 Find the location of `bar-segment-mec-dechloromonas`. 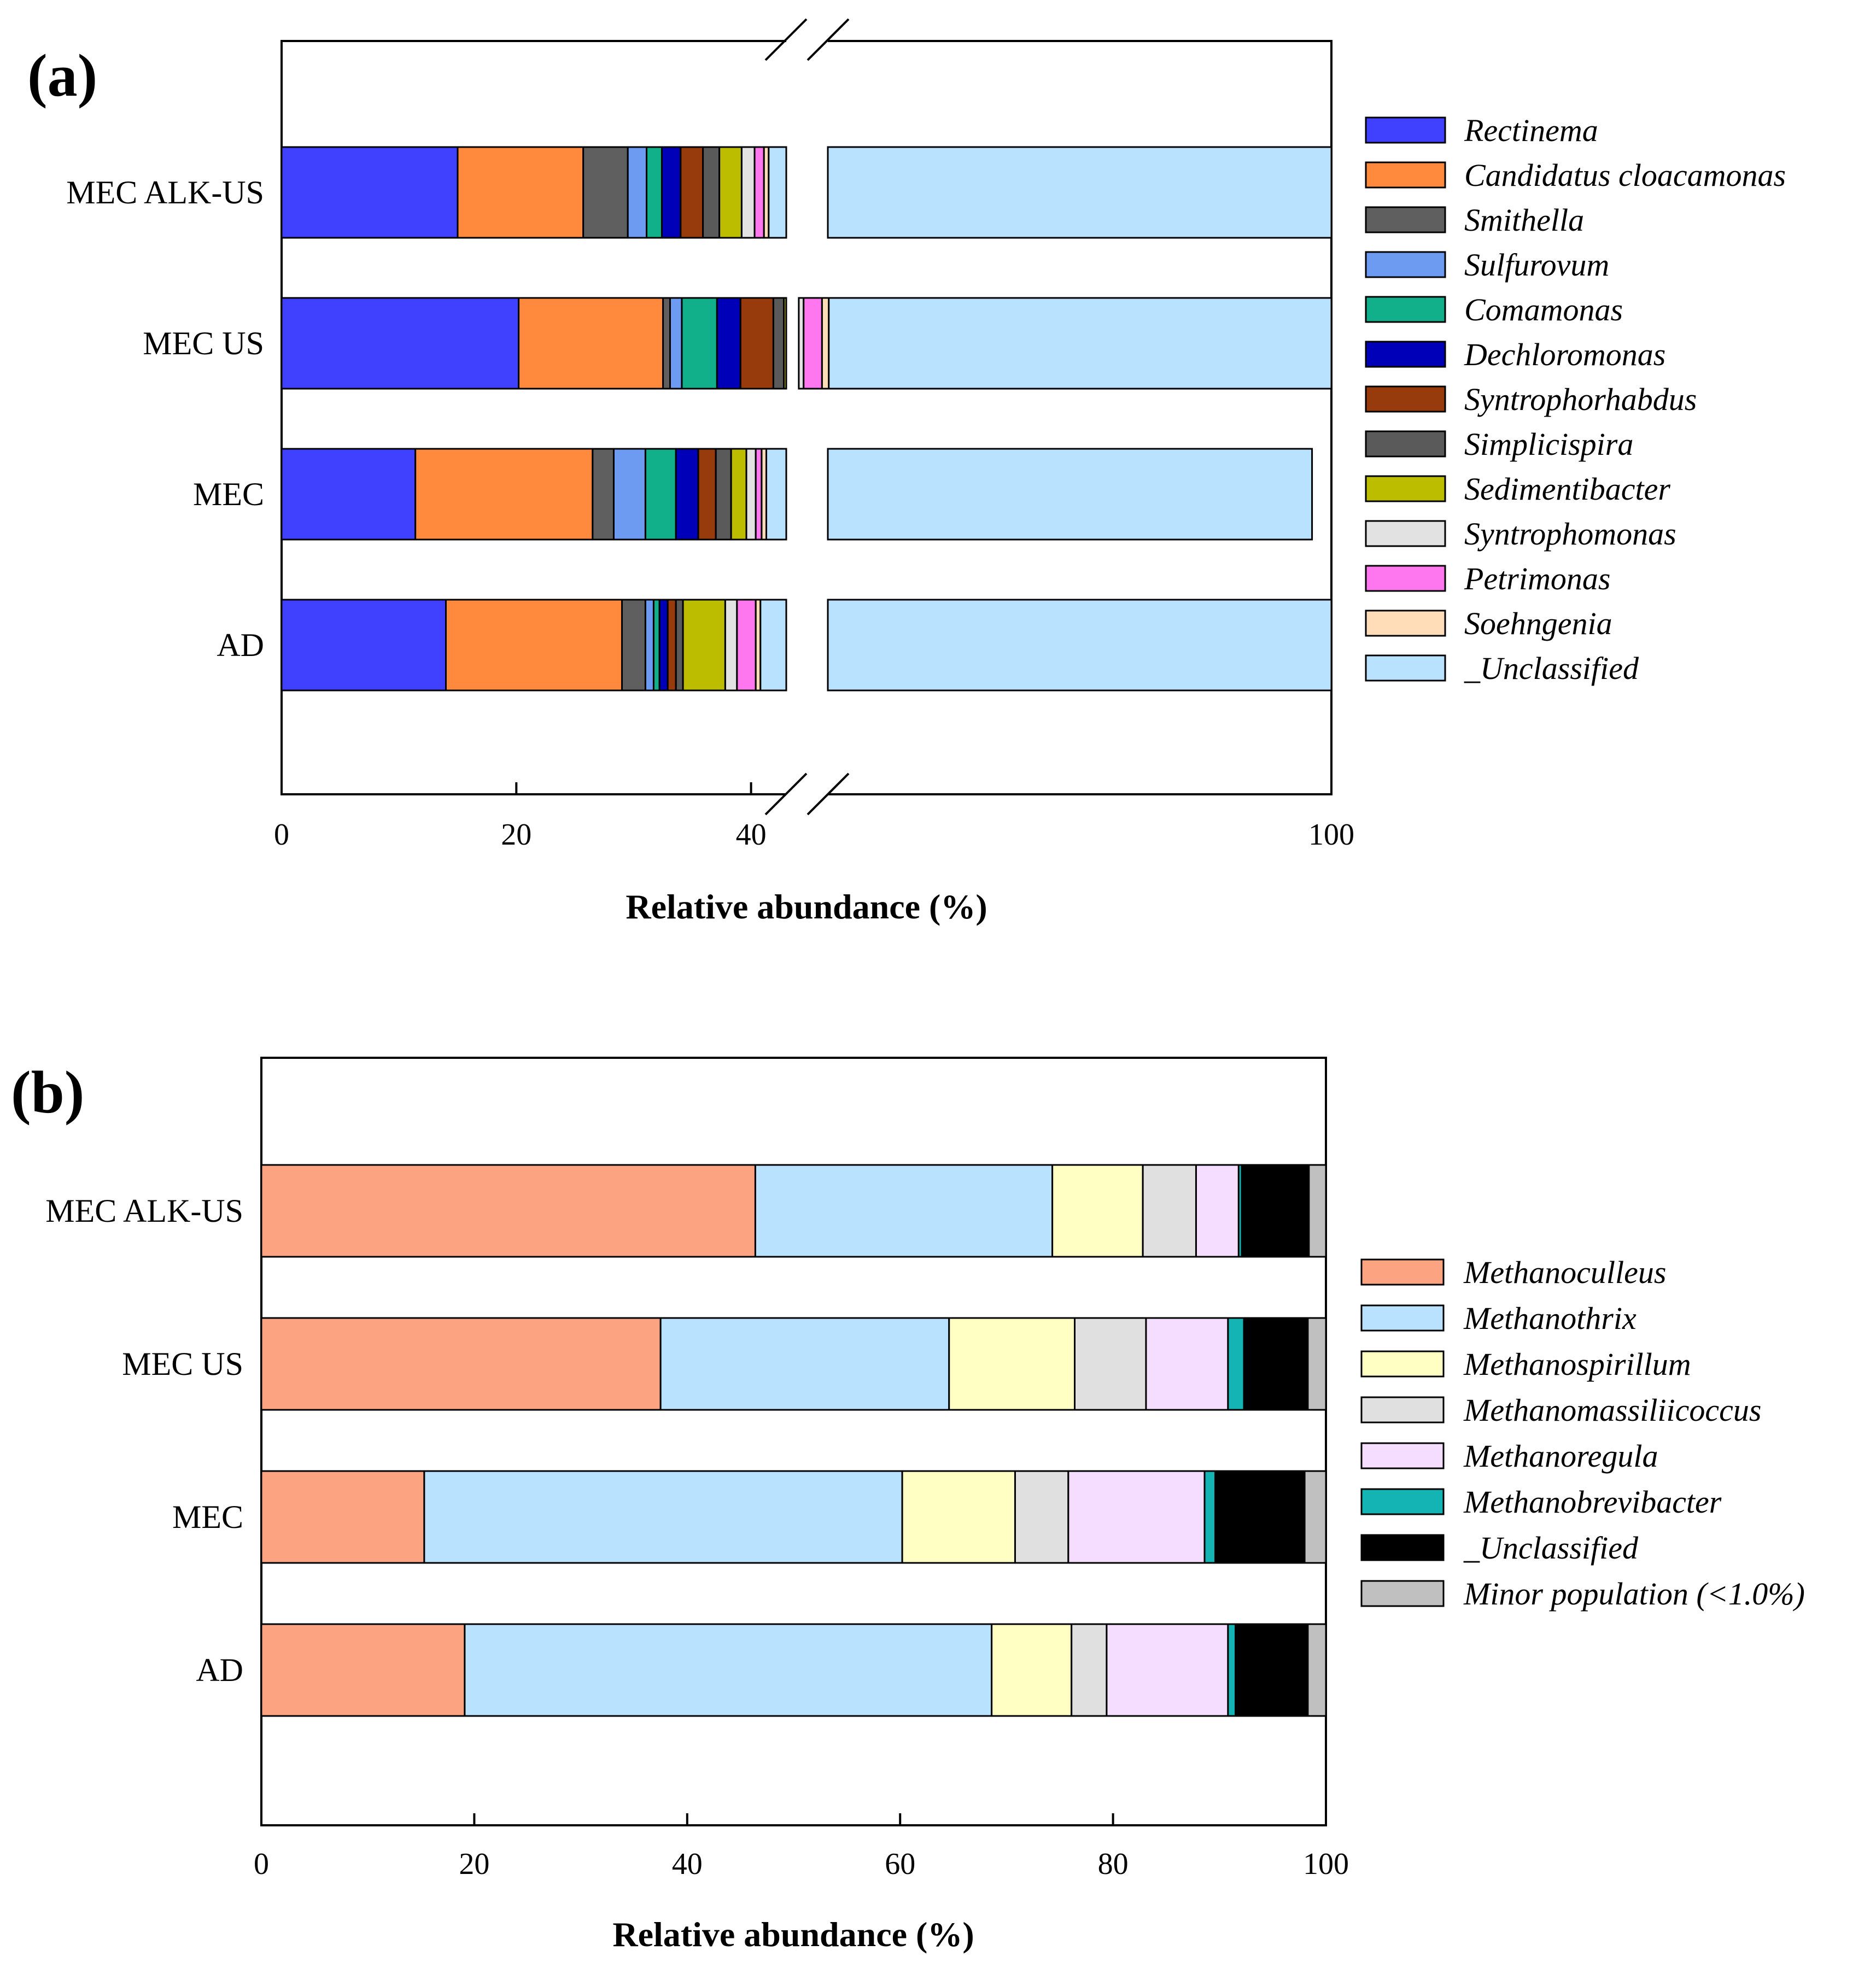

bar-segment-mec-dechloromonas is located at coordinates (687, 494).